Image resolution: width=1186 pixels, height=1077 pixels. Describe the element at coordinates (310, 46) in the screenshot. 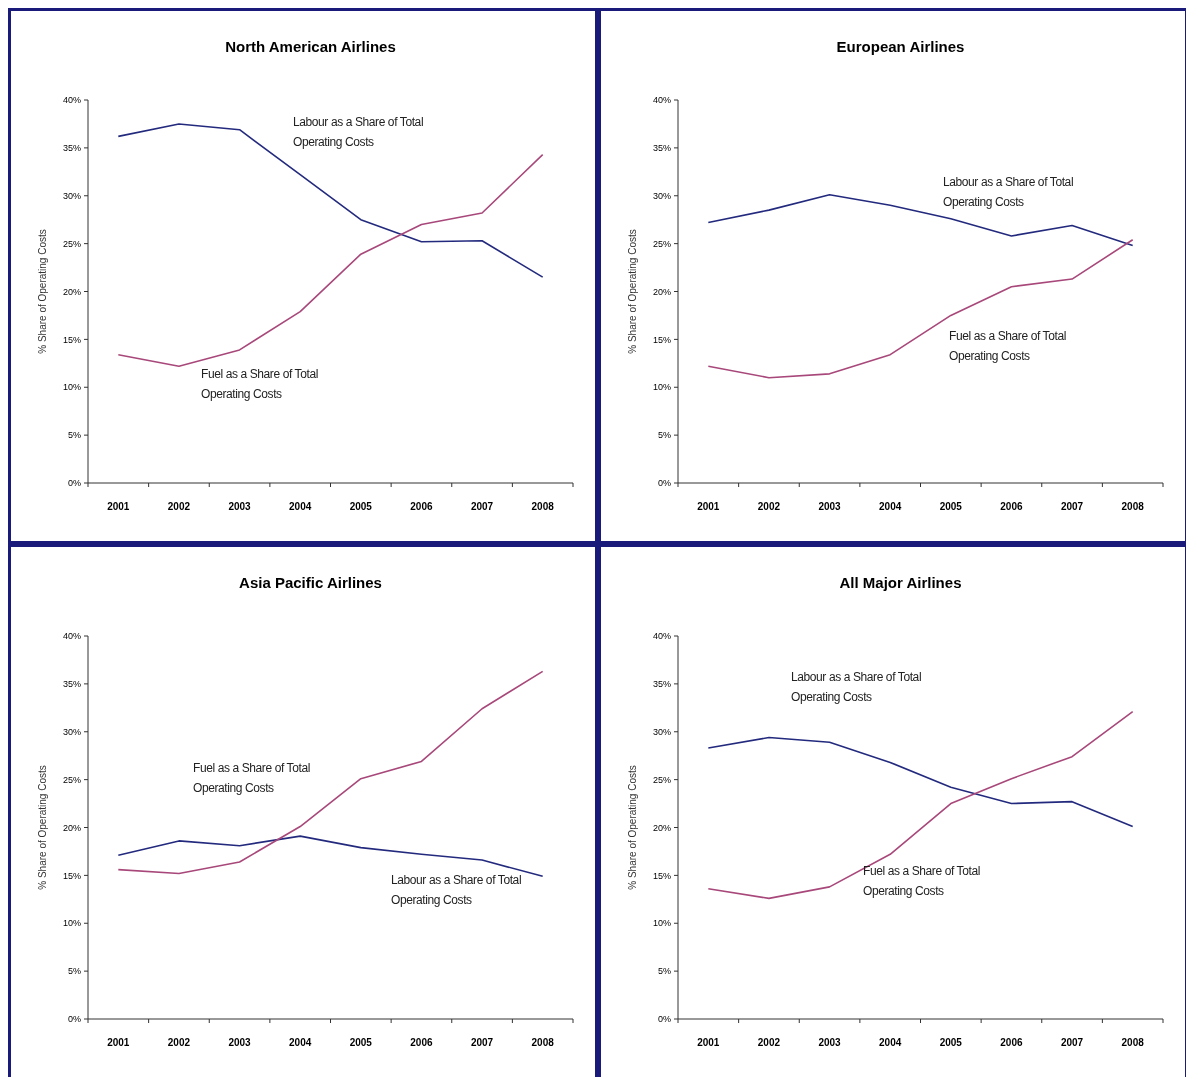

I see `chart-title: North American Airlines` at that location.